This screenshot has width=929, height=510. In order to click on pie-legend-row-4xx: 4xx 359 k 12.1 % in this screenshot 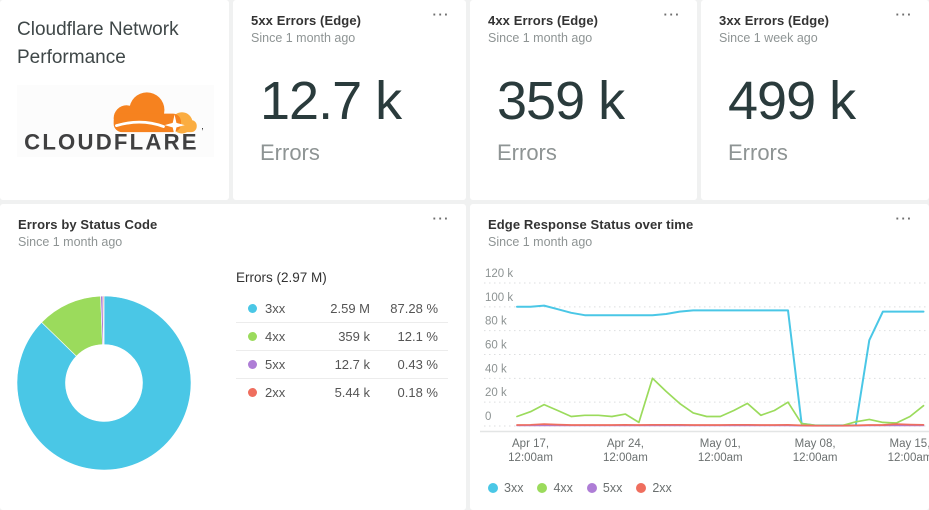, I will do `click(342, 336)`.